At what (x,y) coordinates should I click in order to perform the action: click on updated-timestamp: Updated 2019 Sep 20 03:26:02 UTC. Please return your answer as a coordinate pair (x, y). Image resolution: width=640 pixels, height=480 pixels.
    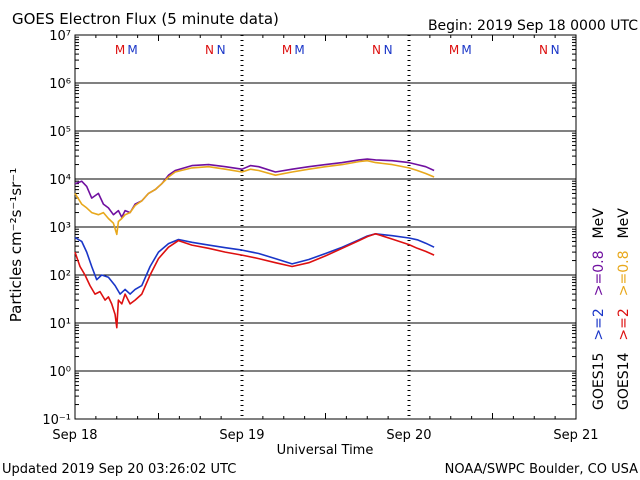
    Looking at the image, I should click on (119, 469).